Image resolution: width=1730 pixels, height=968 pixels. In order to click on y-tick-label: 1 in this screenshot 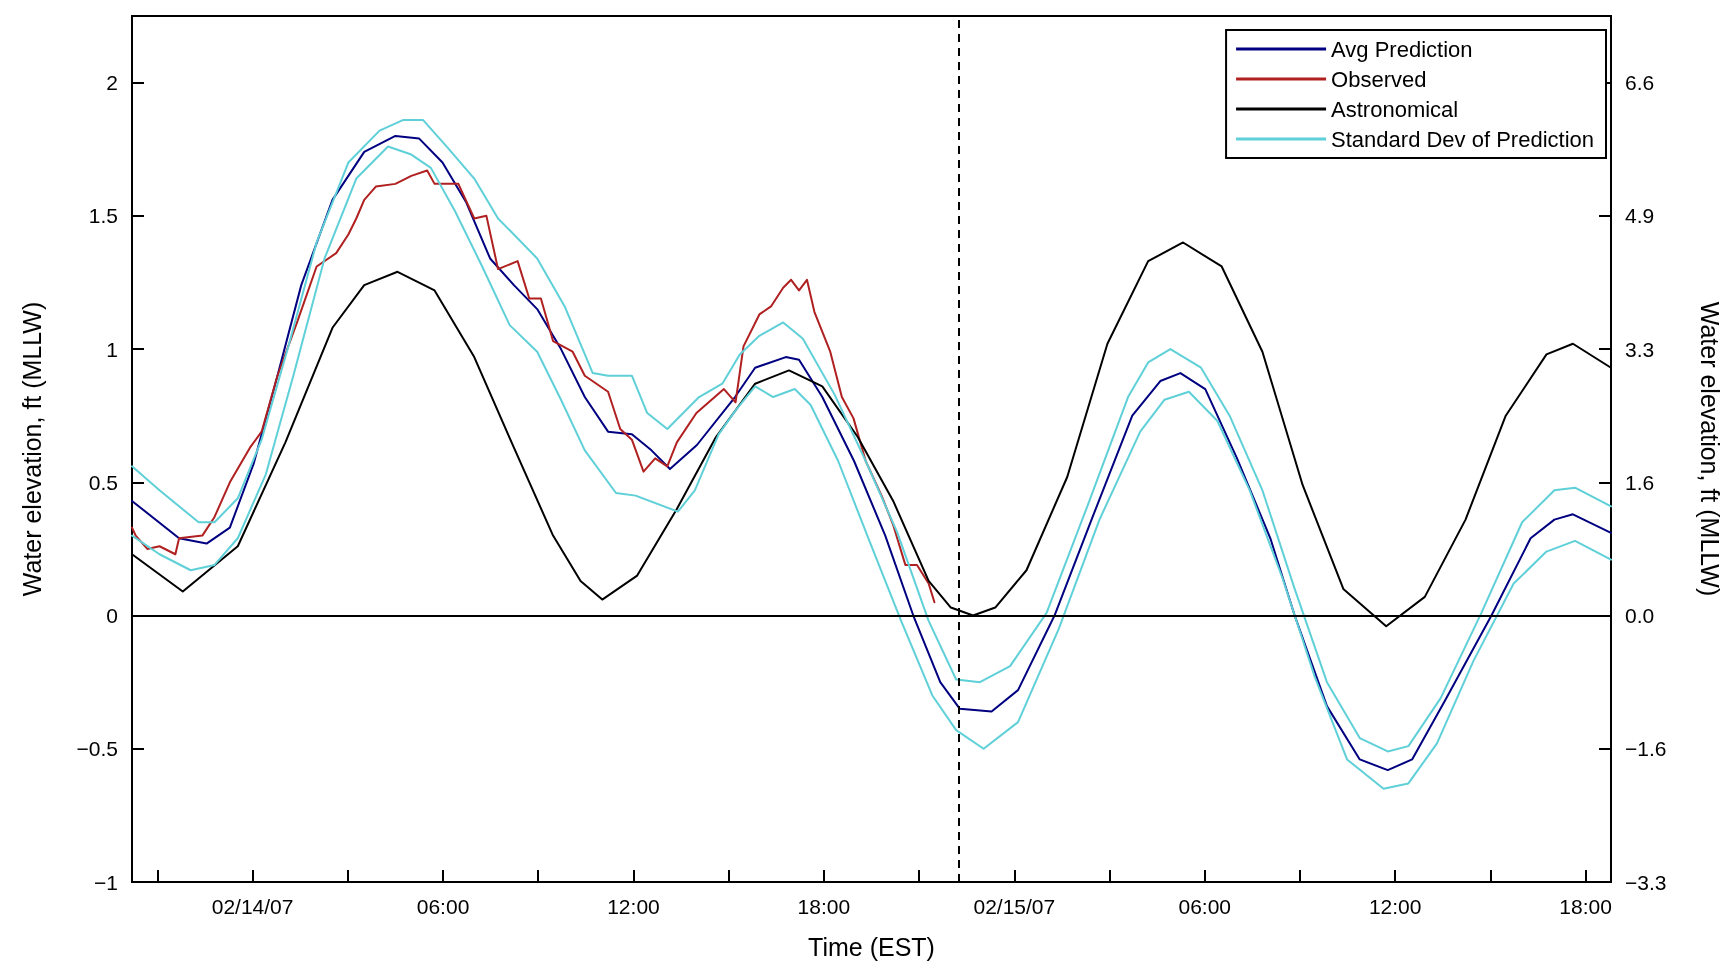, I will do `click(112, 349)`.